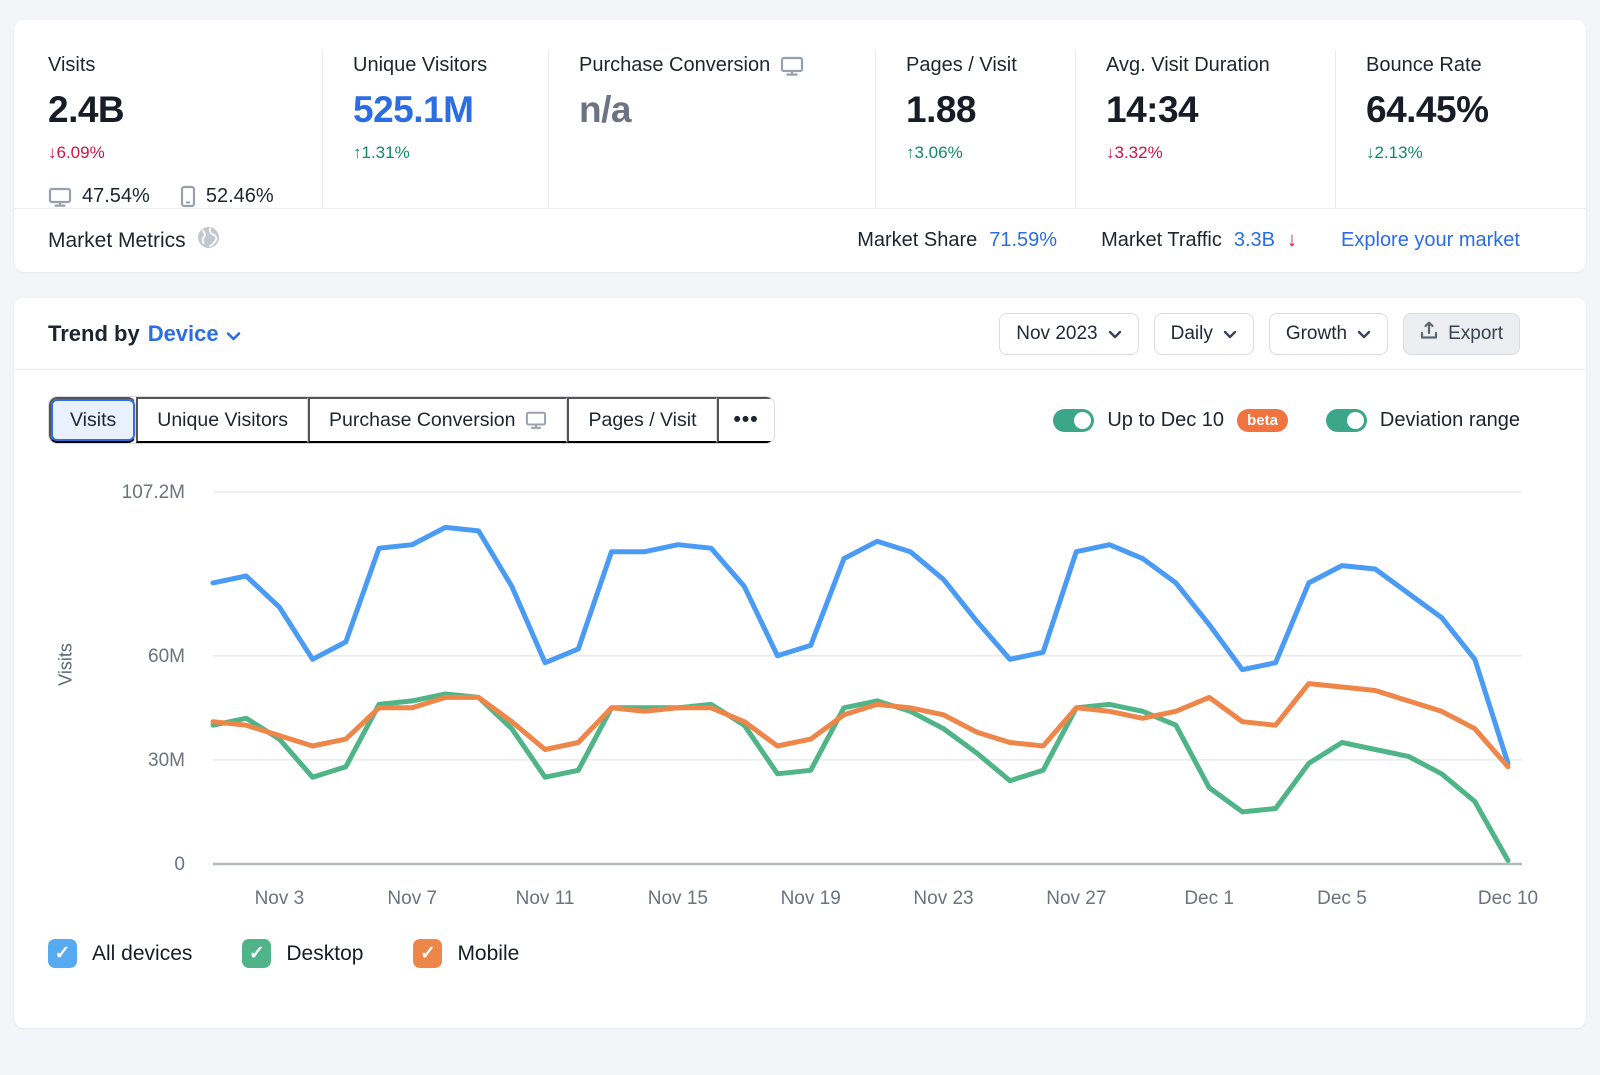 The height and width of the screenshot is (1075, 1600). I want to click on market-share: Market Share 71.59%, so click(957, 240).